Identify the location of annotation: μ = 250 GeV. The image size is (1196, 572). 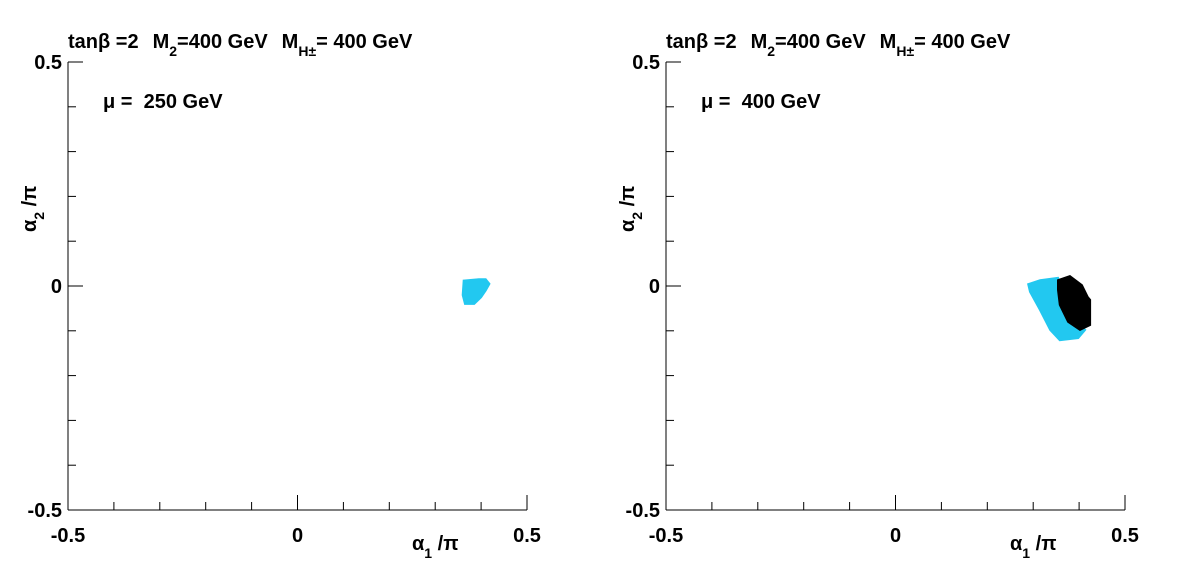
(163, 102).